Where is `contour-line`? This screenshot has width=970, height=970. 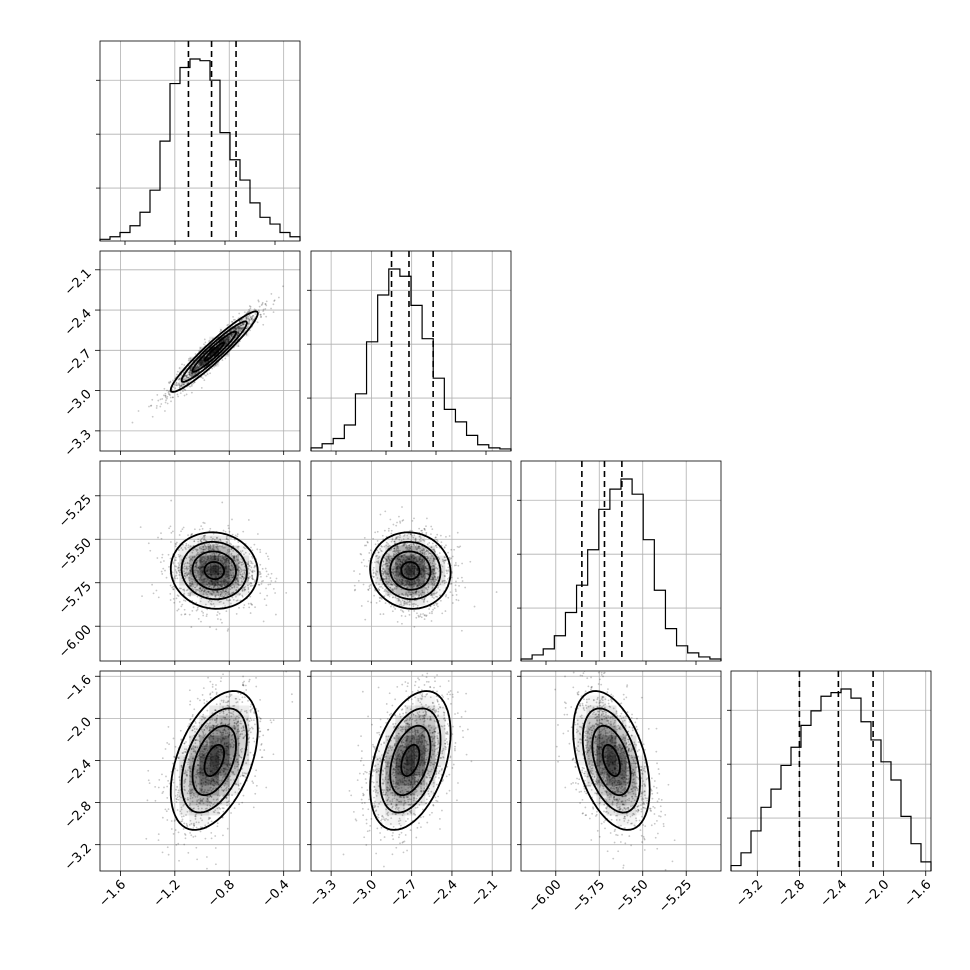
contour-line is located at coordinates (214, 351).